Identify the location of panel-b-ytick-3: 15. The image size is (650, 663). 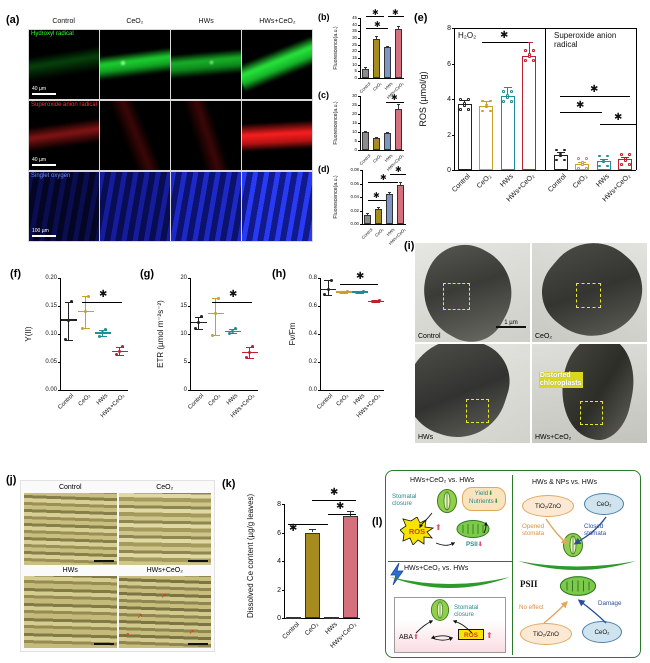
(354, 57).